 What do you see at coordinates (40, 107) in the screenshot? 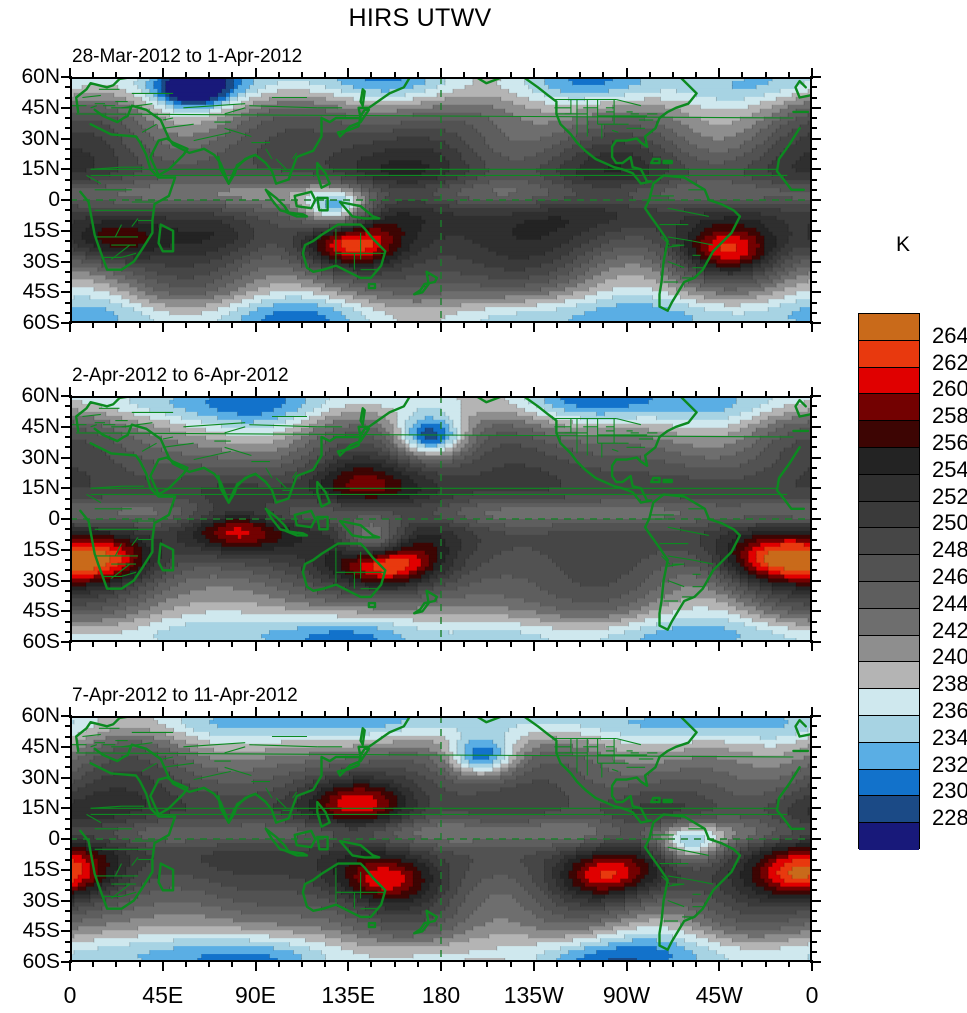
I see `y-tick-label: 45N` at bounding box center [40, 107].